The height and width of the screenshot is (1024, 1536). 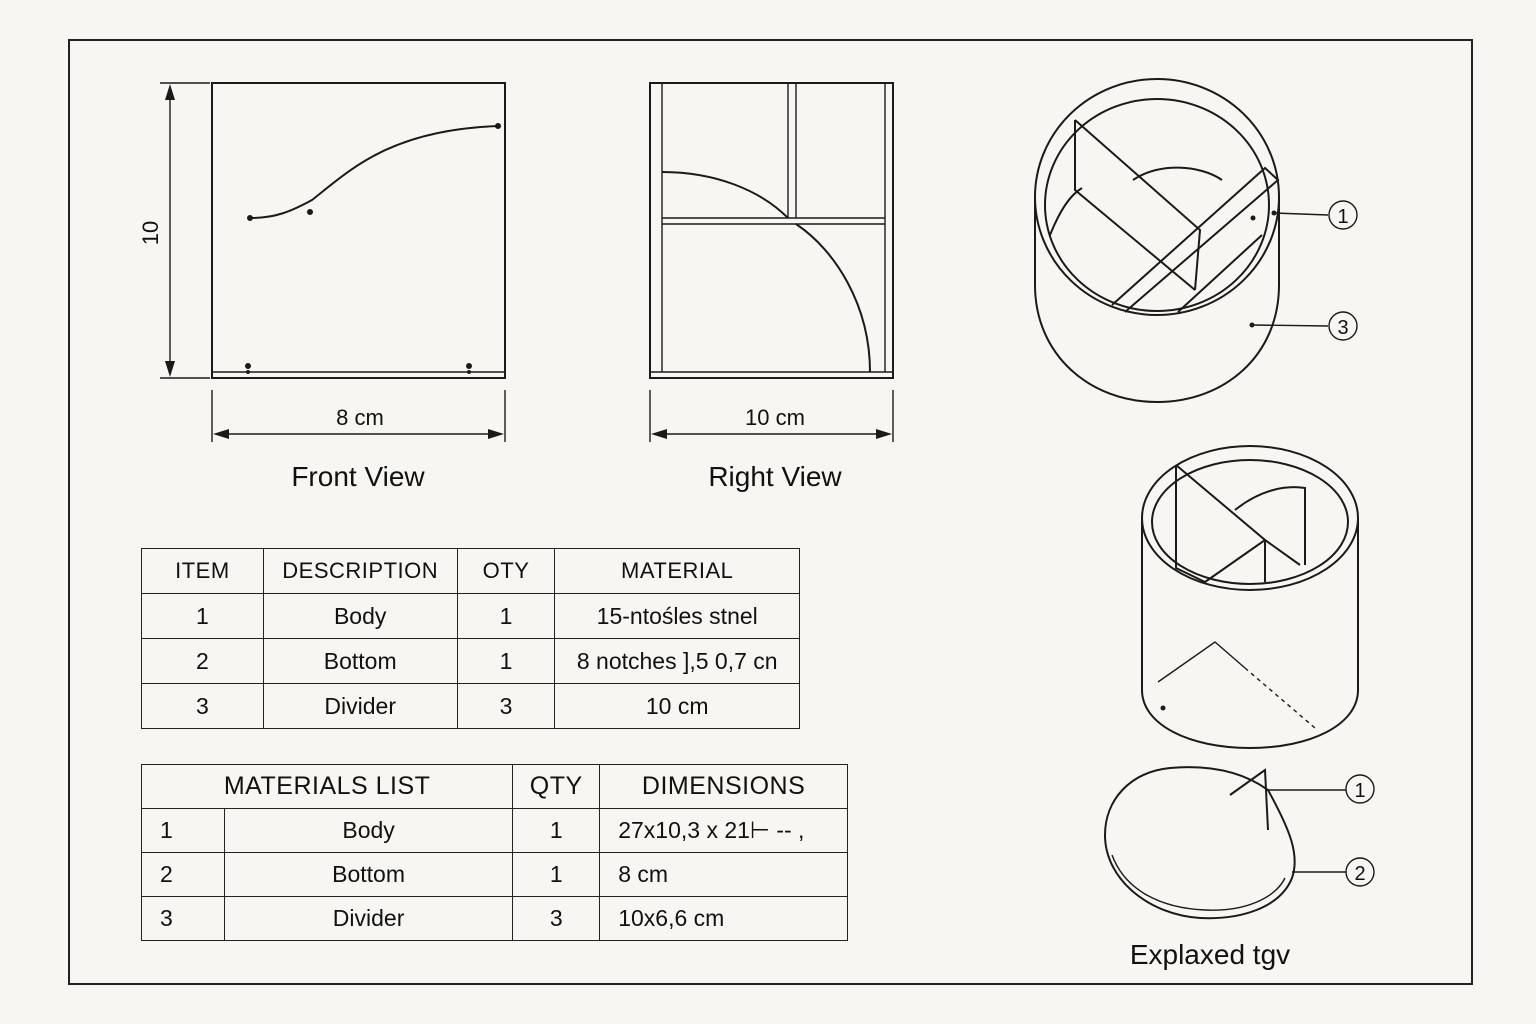 I want to click on callout-number: 3, so click(x=1342, y=328).